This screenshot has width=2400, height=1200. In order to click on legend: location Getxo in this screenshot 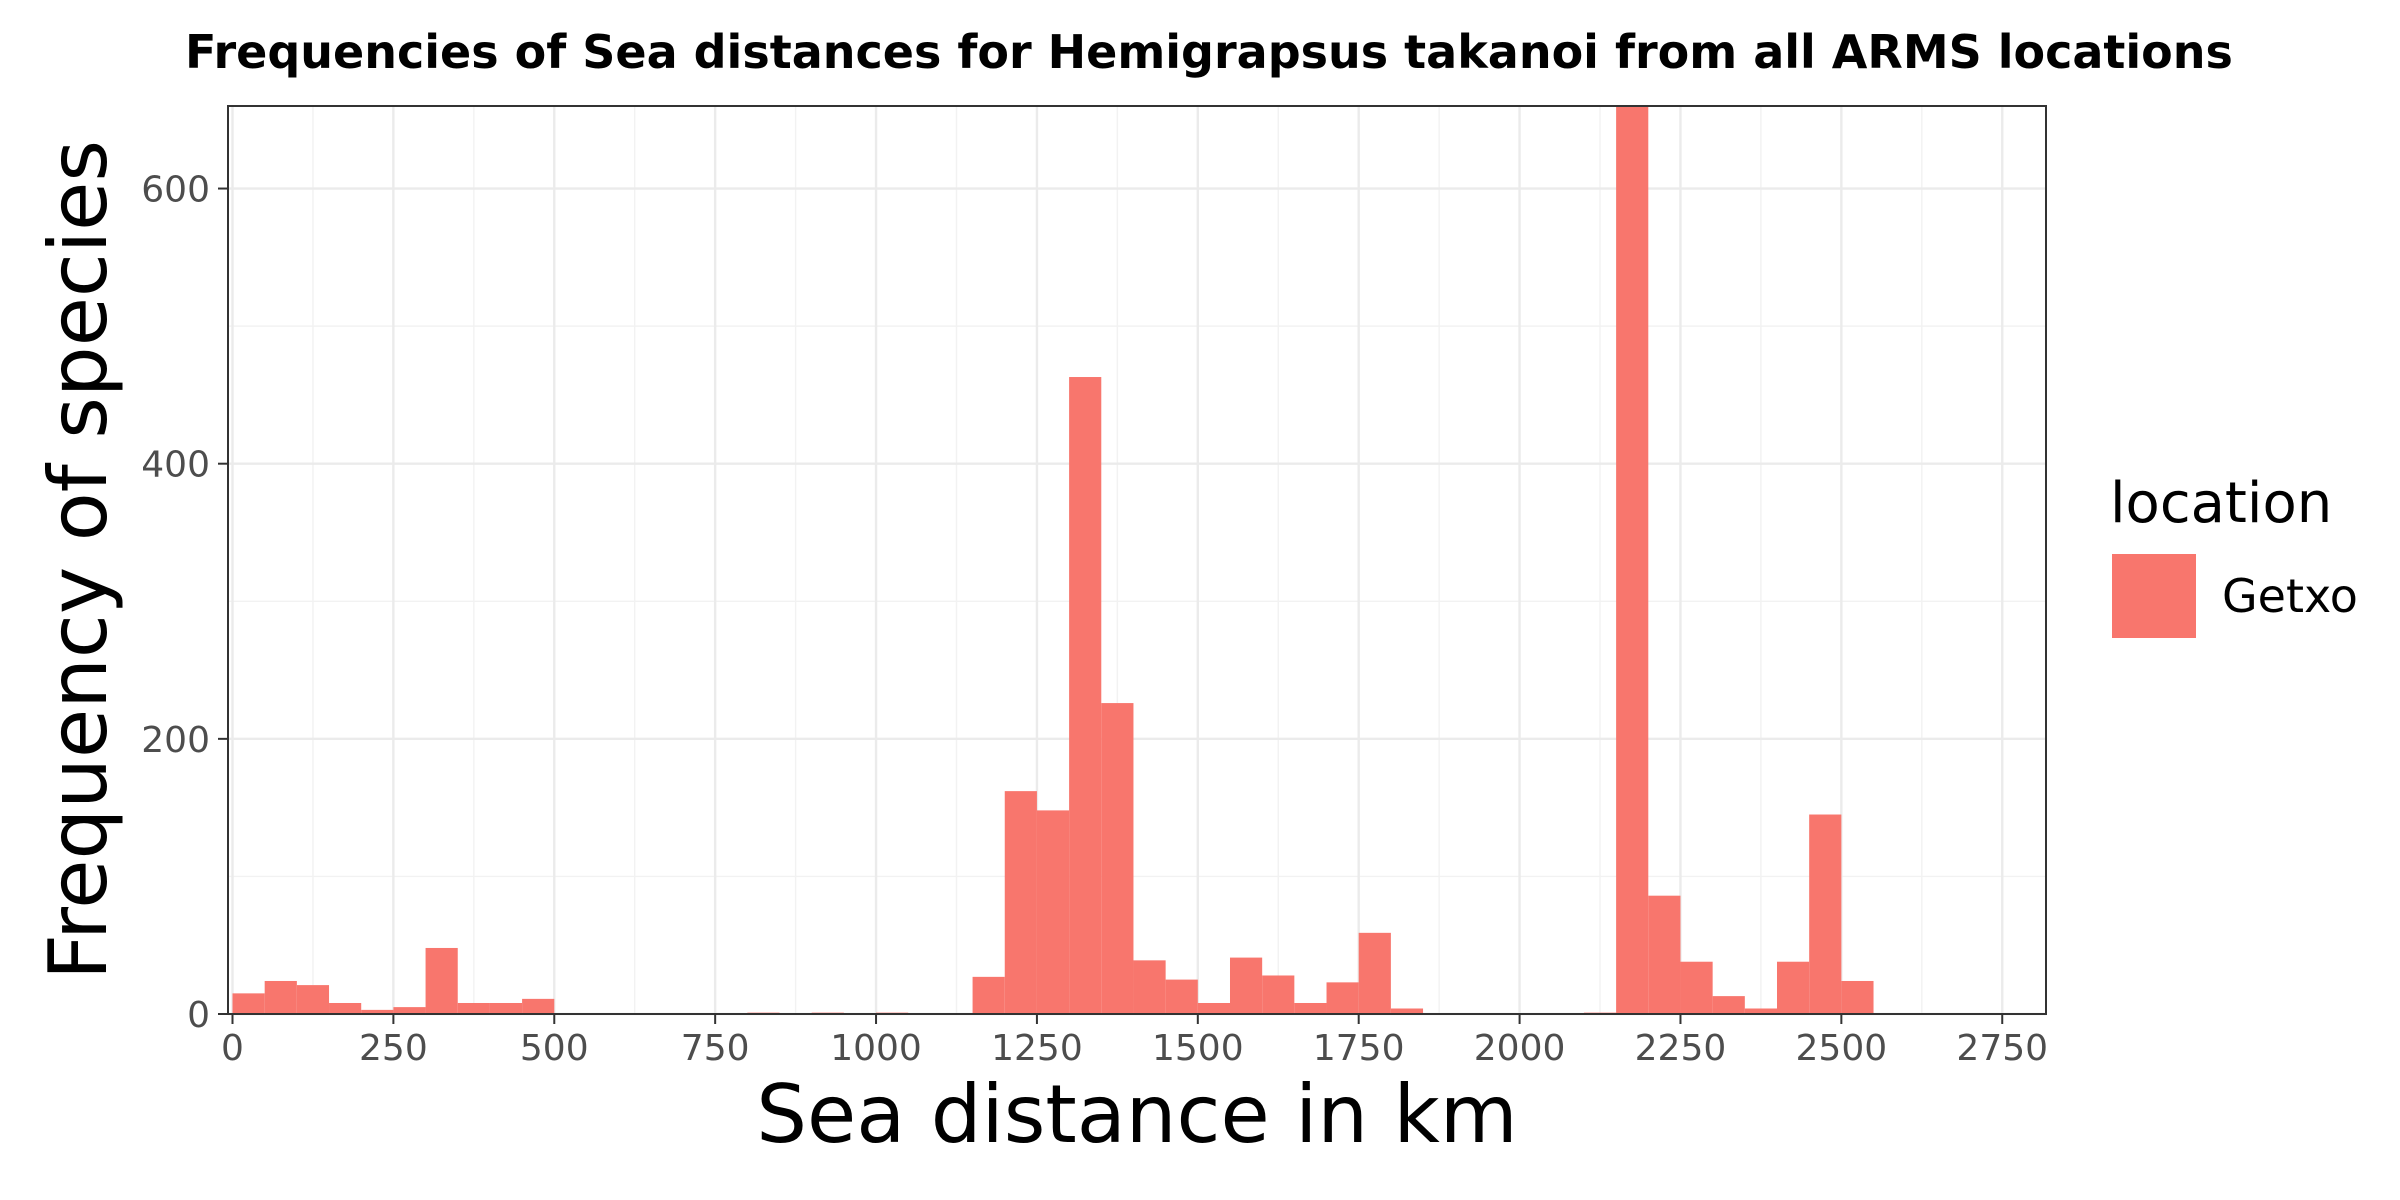, I will do `click(2234, 554)`.